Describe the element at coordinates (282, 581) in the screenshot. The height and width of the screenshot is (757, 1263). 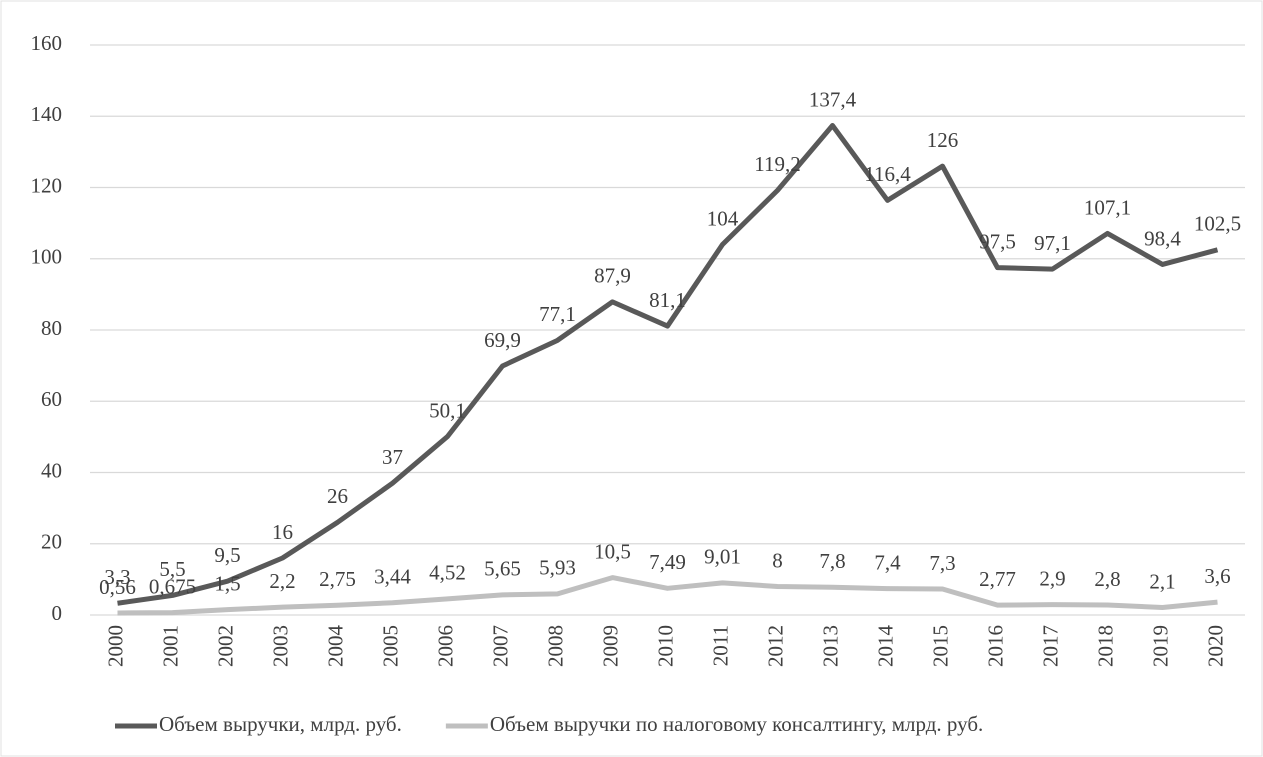
I see `data-label: 2,2` at that location.